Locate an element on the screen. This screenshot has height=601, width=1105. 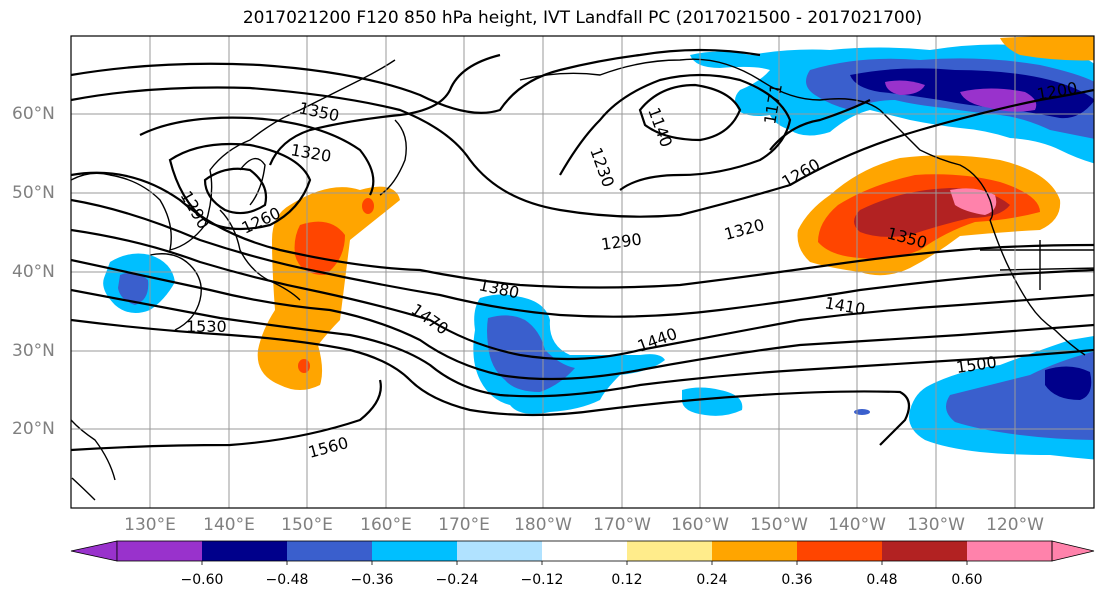
contour-label: 1320 is located at coordinates (744, 229).